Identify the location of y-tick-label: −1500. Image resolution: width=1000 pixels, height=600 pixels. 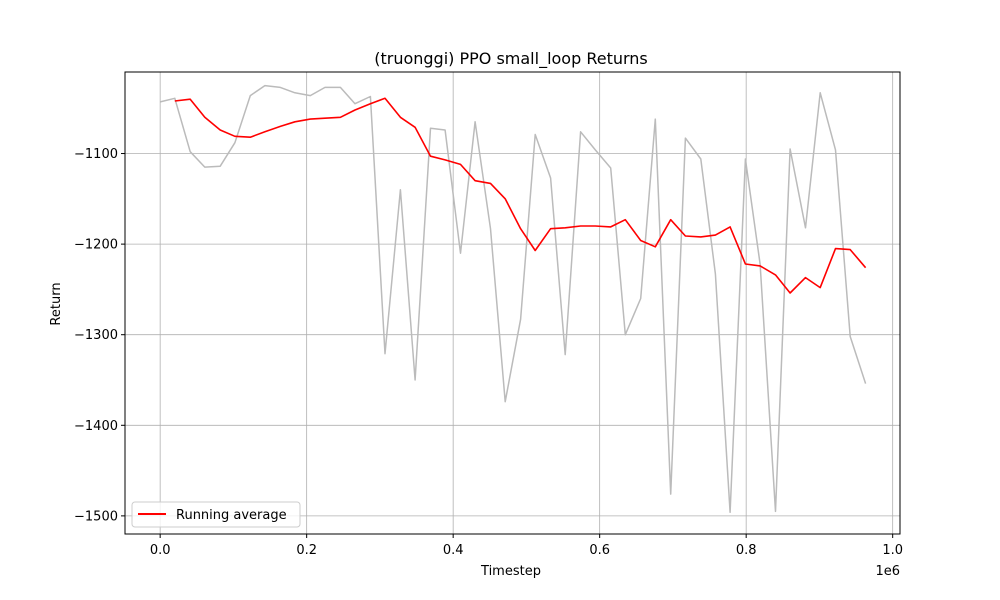
(96, 516).